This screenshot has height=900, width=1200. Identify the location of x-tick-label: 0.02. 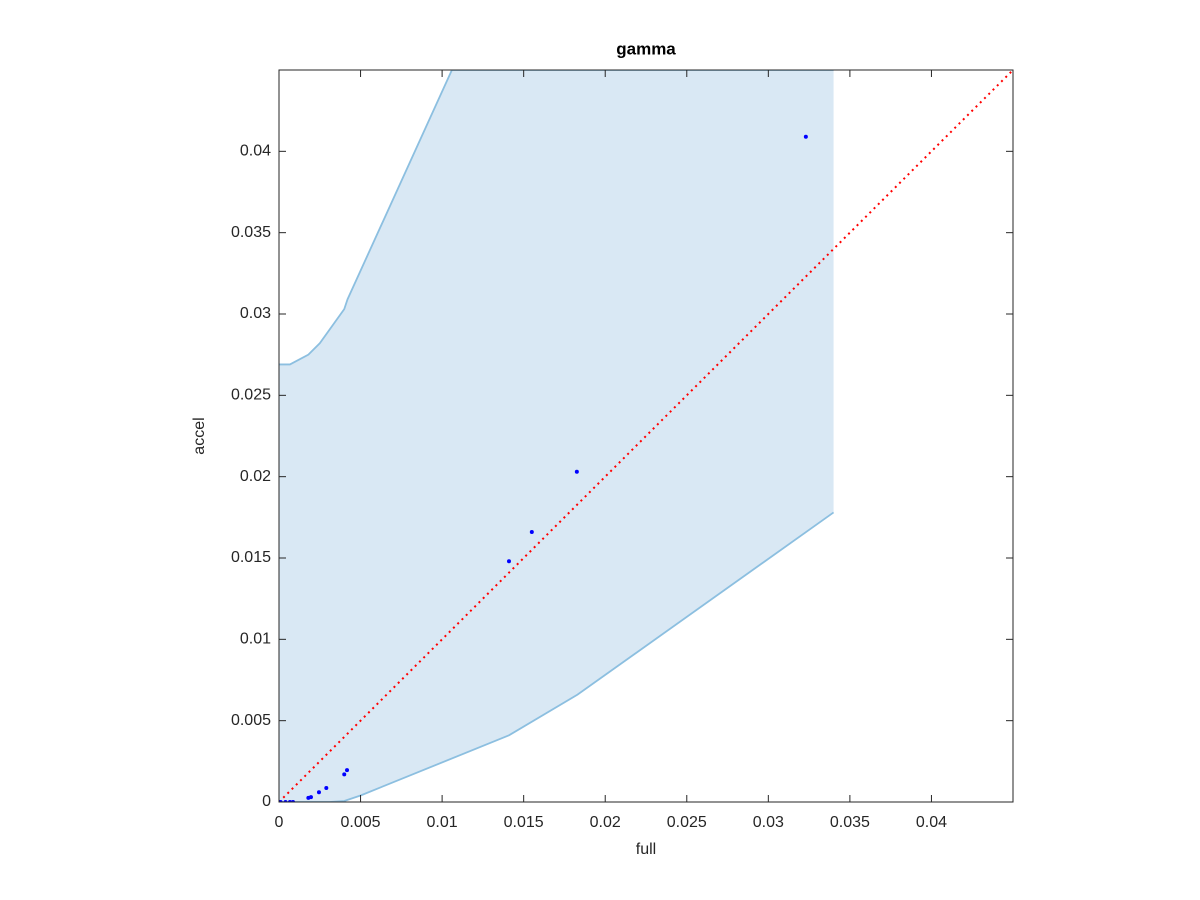
(605, 822).